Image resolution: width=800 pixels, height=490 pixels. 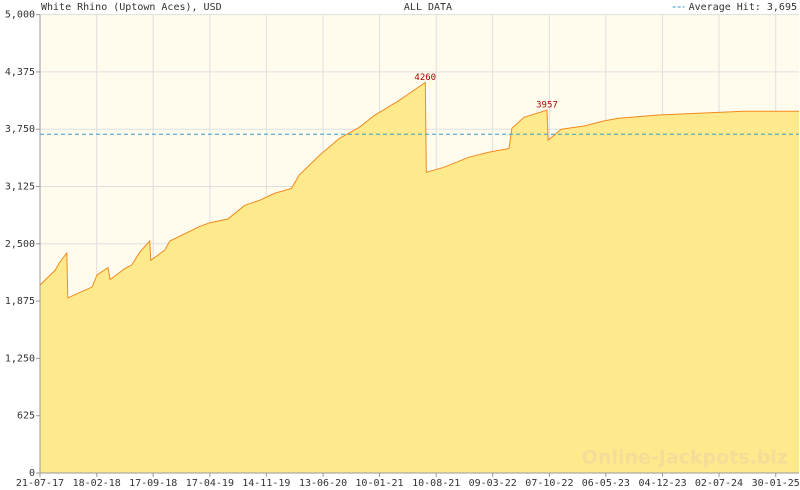 I want to click on y-tick-label: 625, so click(x=26, y=416).